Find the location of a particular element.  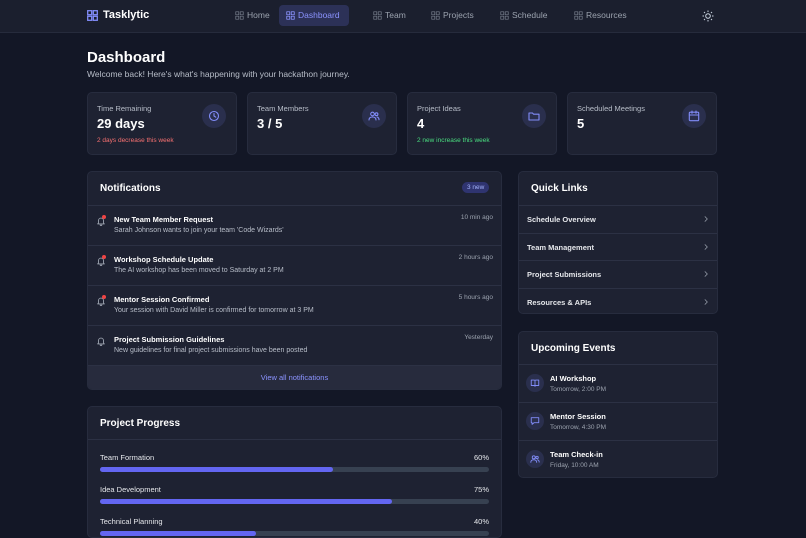

stat-value: 29 days is located at coordinates (121, 123).